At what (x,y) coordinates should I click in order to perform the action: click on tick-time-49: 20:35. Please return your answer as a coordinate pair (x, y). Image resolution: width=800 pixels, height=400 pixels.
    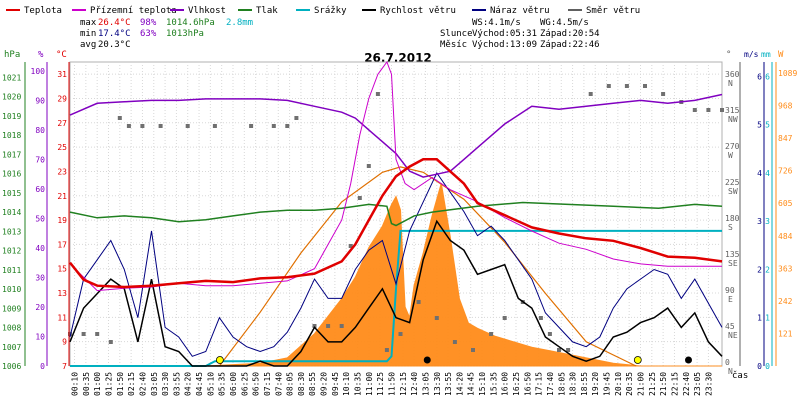
    Looking at the image, I should click on (629, 384).